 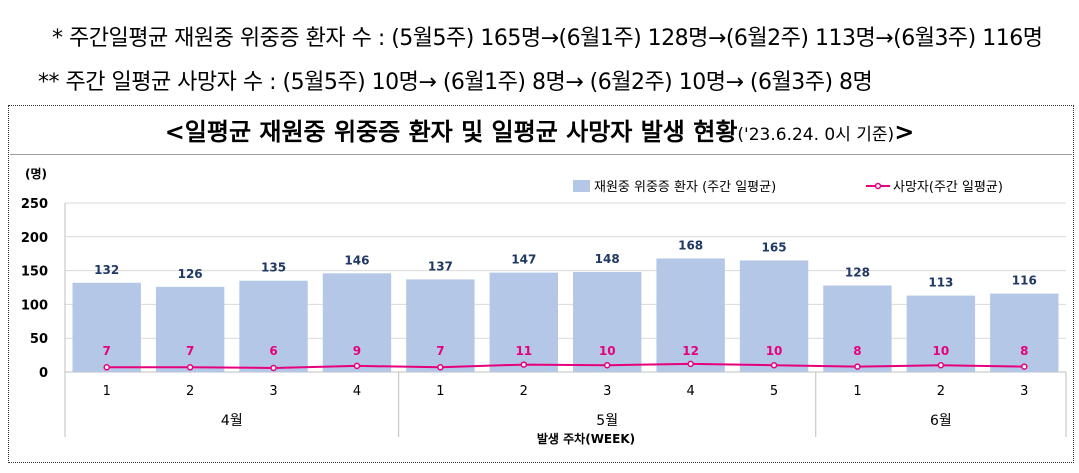 I want to click on y-tick-label: 150, so click(x=34, y=272).